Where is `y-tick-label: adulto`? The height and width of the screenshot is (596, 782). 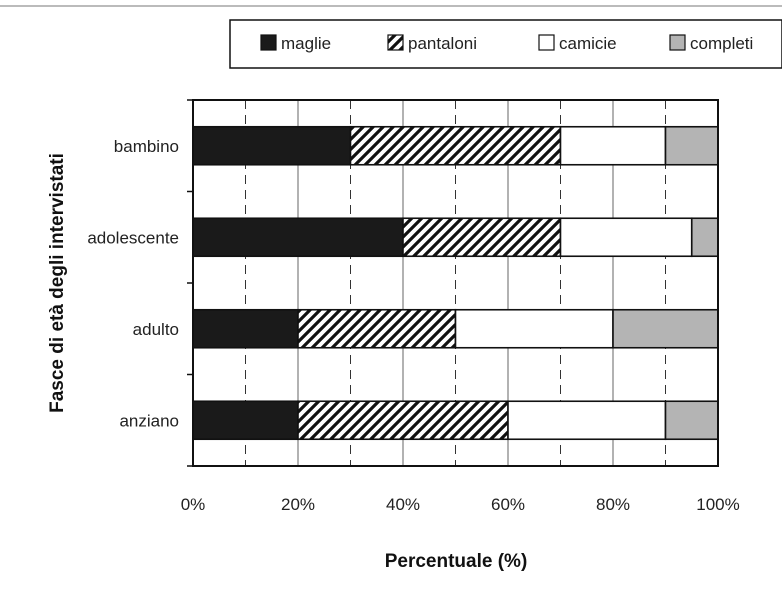
y-tick-label: adulto is located at coordinates (156, 329).